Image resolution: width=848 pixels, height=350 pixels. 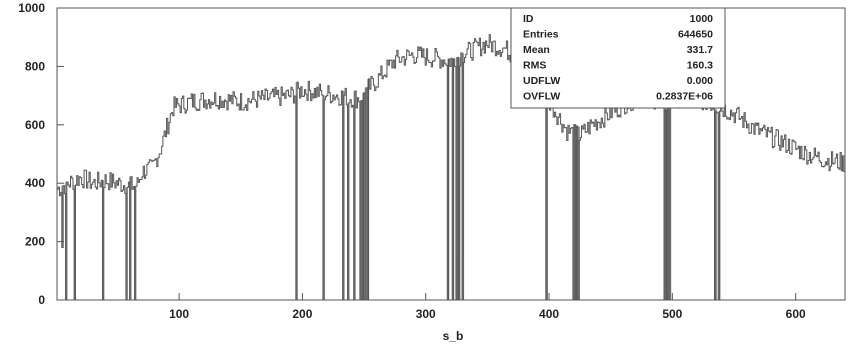 I want to click on y-tick-label: 400, so click(x=35, y=183).